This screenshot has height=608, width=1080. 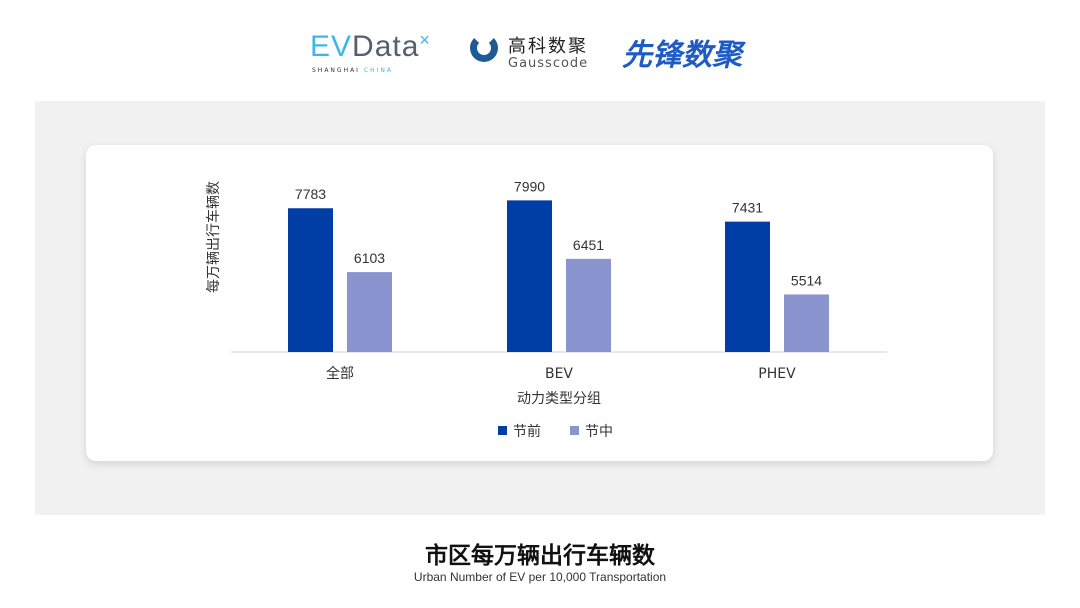 I want to click on bar-全部-节中, so click(x=369, y=312).